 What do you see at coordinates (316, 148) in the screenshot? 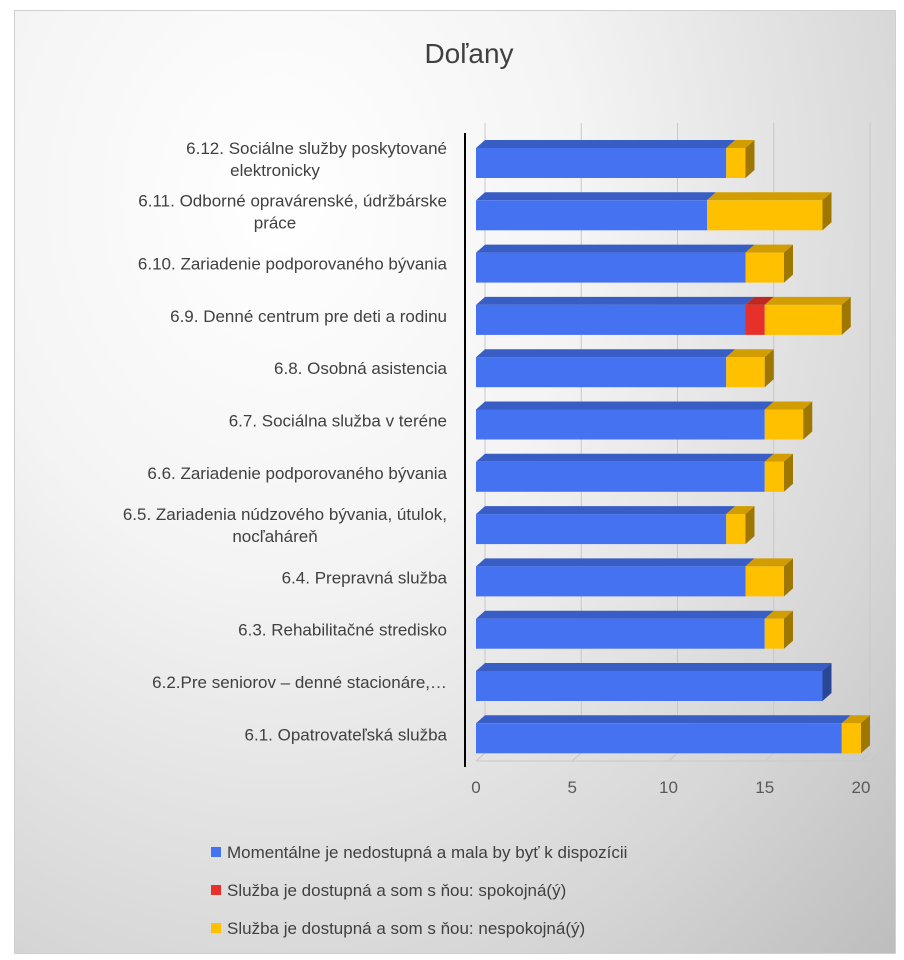
I see `category-label: 6.12. Sociálne služby poskytované` at bounding box center [316, 148].